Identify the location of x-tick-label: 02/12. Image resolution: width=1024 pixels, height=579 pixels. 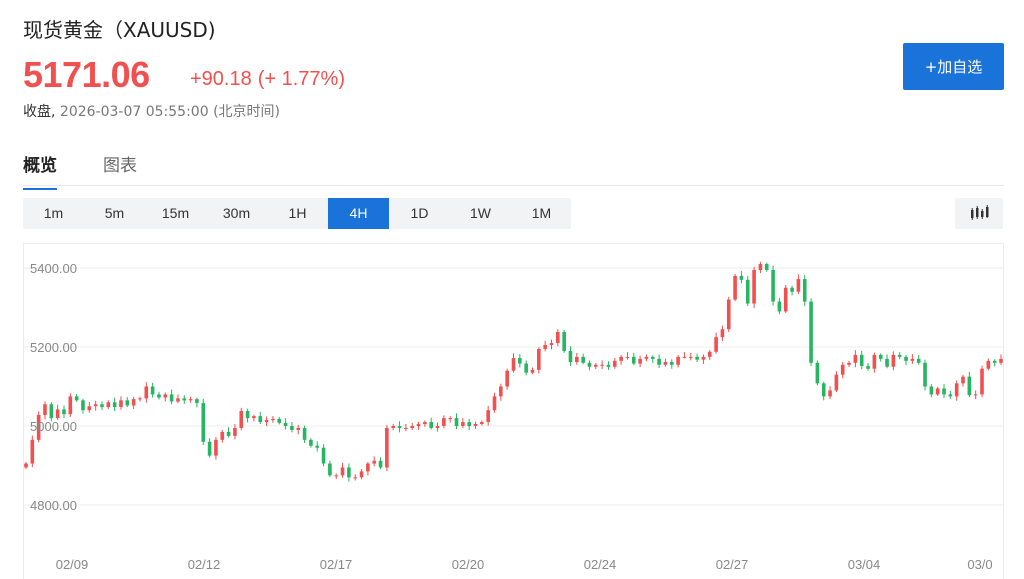
(204, 564).